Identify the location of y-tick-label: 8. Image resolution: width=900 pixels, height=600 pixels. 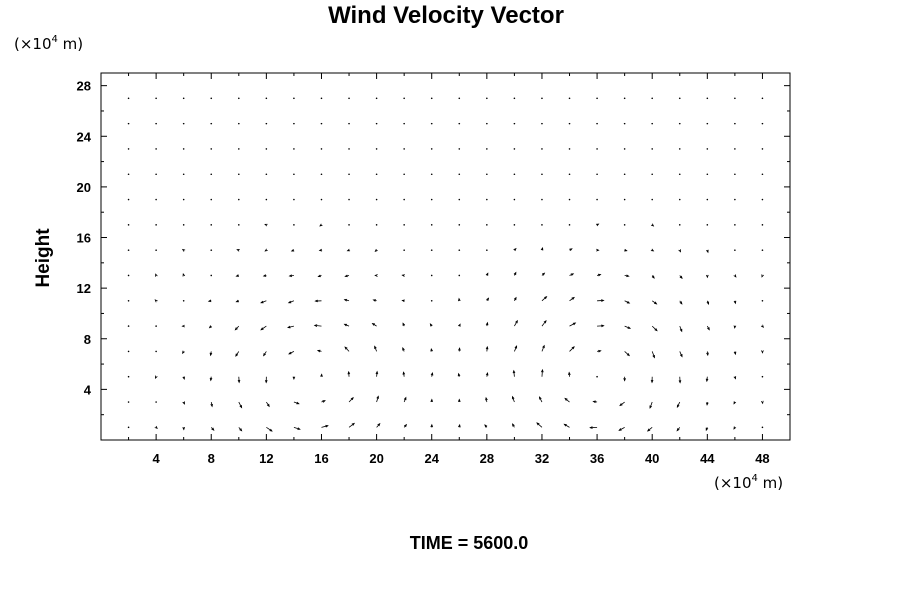
(87, 339).